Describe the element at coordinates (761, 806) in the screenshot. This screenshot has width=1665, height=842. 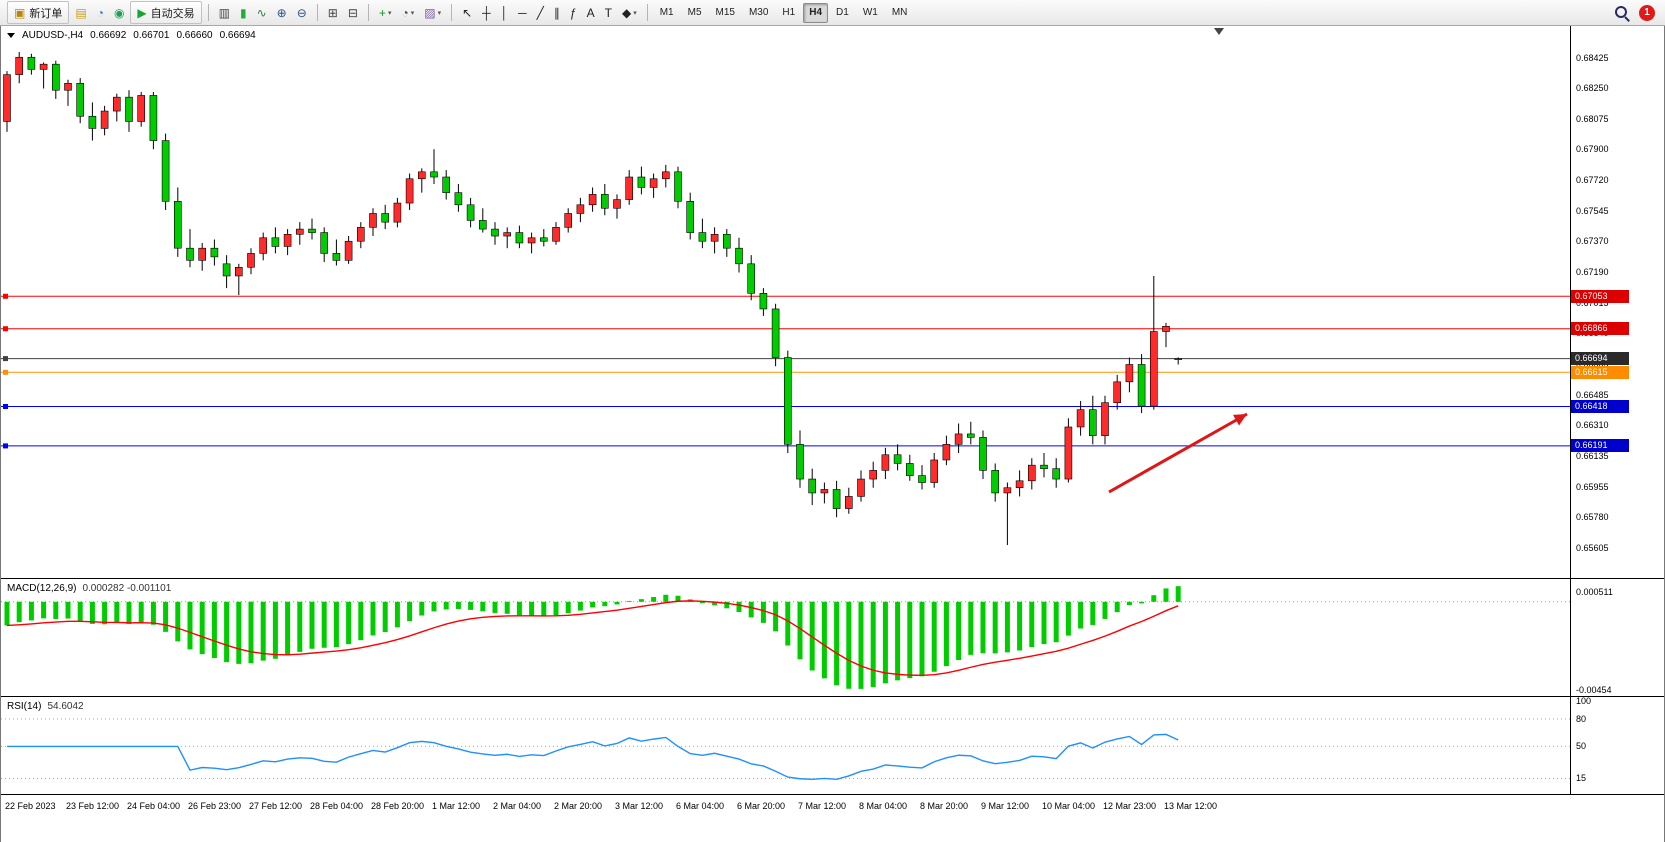
I see `time-axis-label: 6 Mar 20:00` at that location.